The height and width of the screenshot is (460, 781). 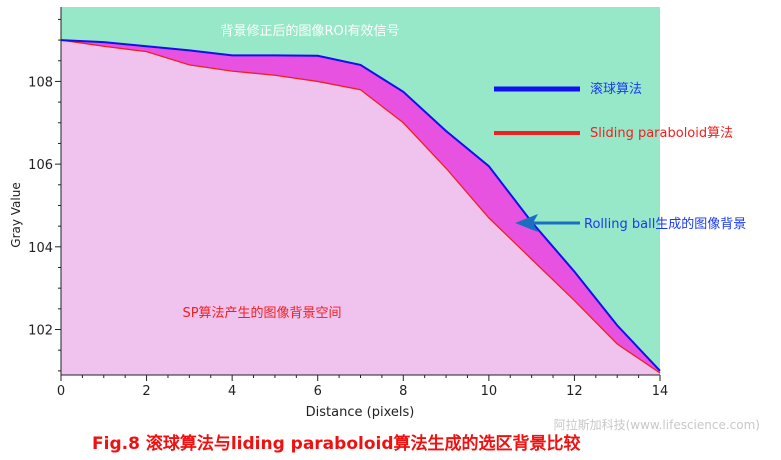 I want to click on legend-label-sliding-paraboloid: Sliding paraboloid算法, so click(x=661, y=133).